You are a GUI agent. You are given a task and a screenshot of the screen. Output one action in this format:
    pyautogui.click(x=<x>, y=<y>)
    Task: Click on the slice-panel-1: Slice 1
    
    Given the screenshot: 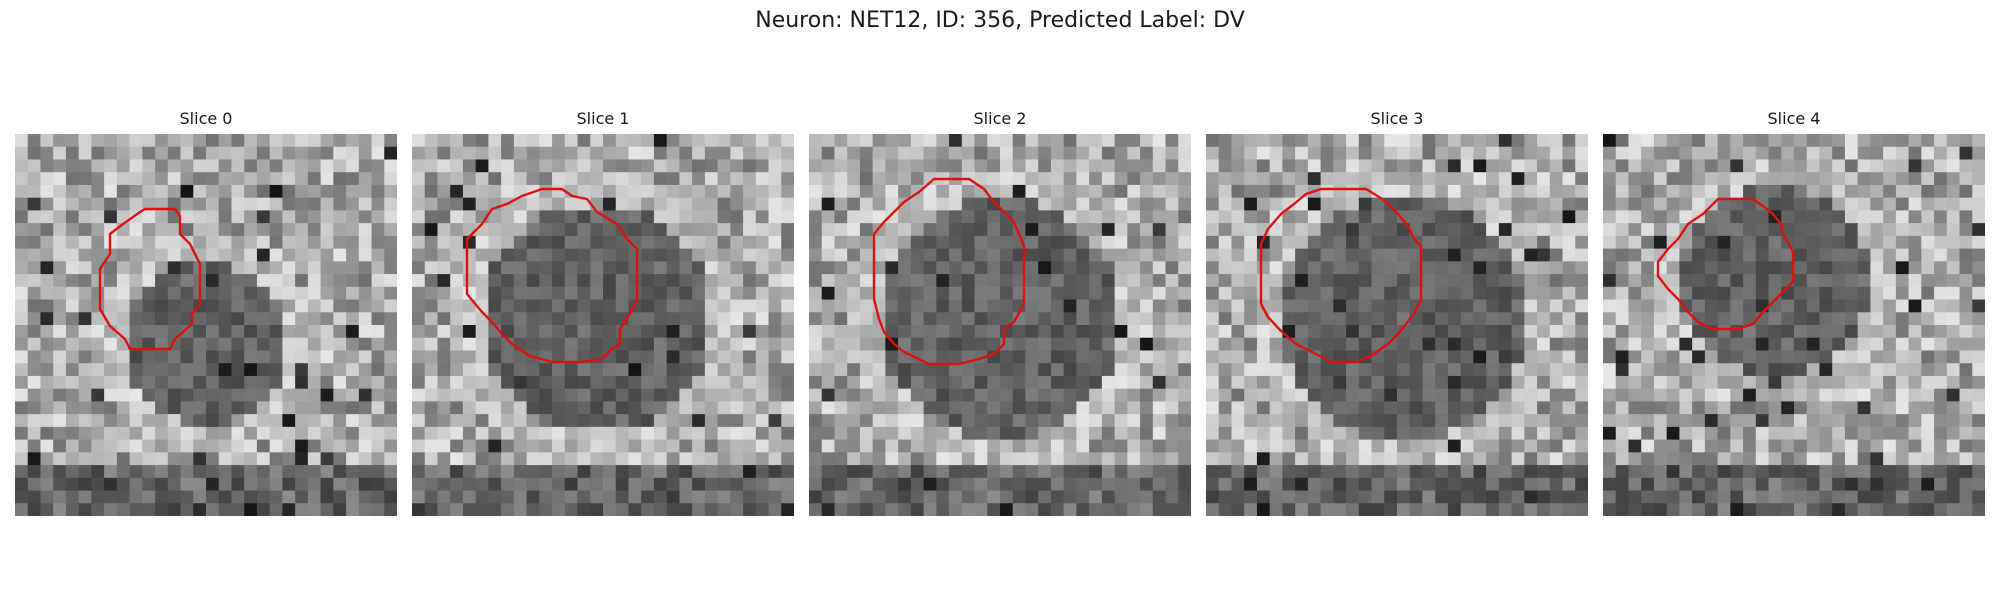 What is the action you would take?
    pyautogui.click(x=603, y=312)
    